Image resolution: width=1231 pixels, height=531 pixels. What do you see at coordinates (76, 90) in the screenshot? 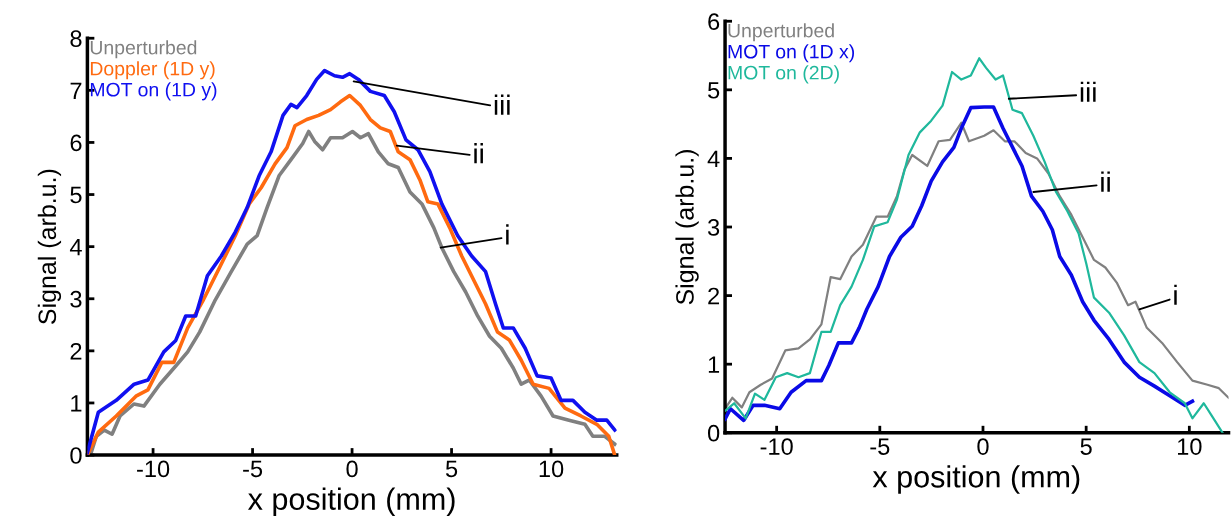
I see `y-tick-label: 7` at bounding box center [76, 90].